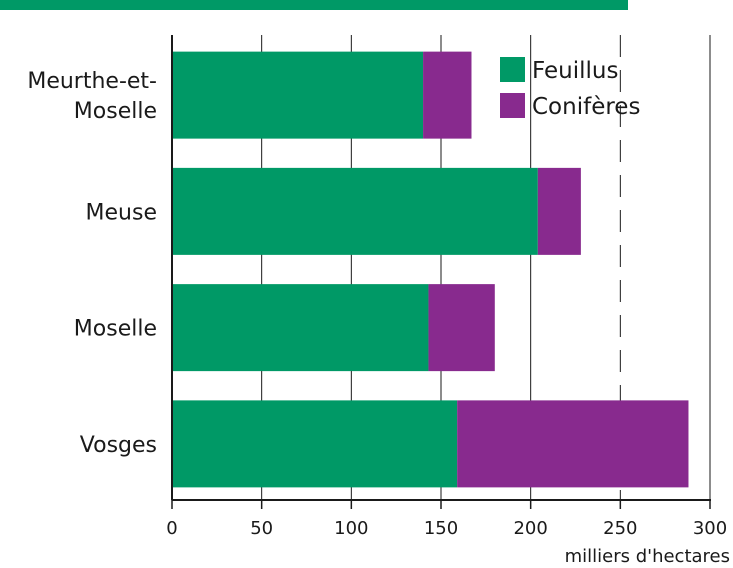 Image resolution: width=733 pixels, height=568 pixels. What do you see at coordinates (92, 81) in the screenshot?
I see `category-label-0-0: Meurthe-et-` at bounding box center [92, 81].